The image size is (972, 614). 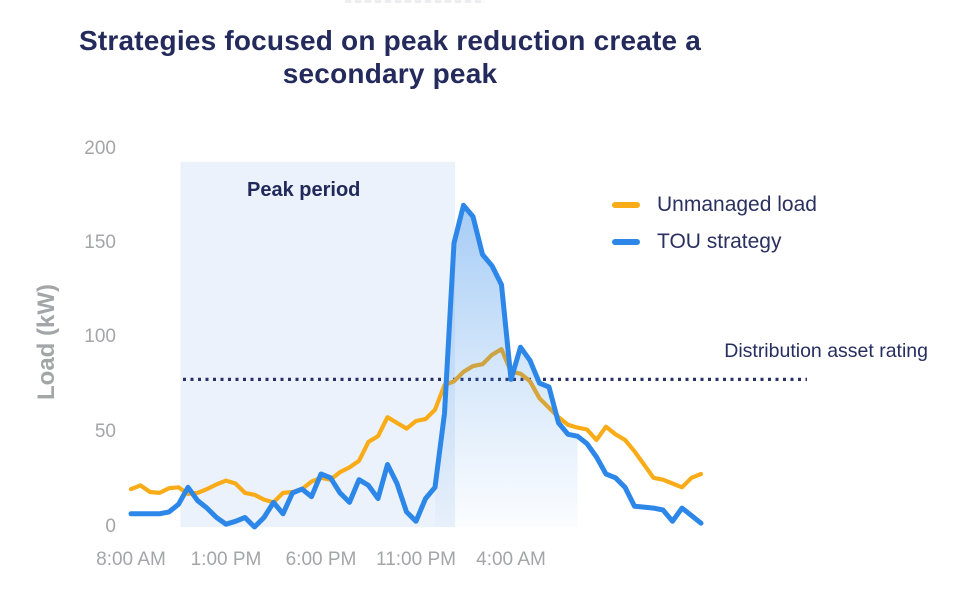 I want to click on y-tick-100: 100, so click(x=100, y=336).